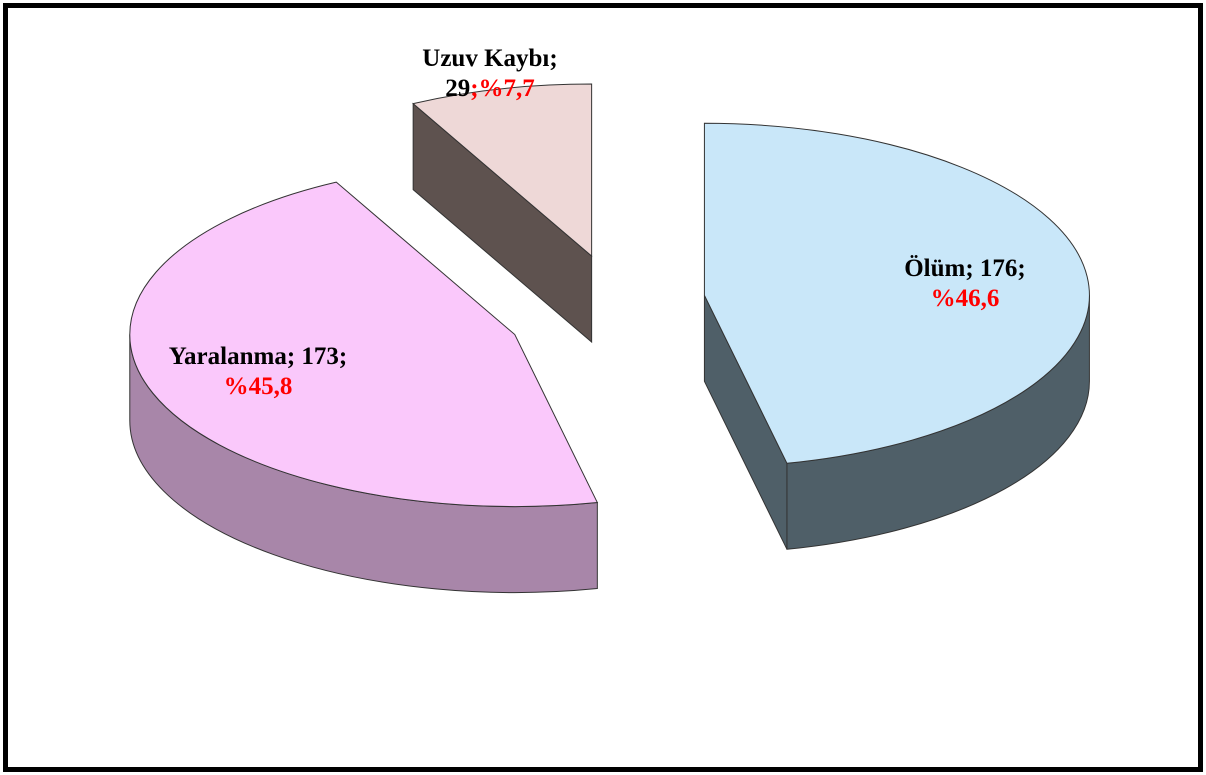 Image resolution: width=1206 pixels, height=775 pixels. What do you see at coordinates (965, 268) in the screenshot?
I see `value-label: Ölüm; 176;` at bounding box center [965, 268].